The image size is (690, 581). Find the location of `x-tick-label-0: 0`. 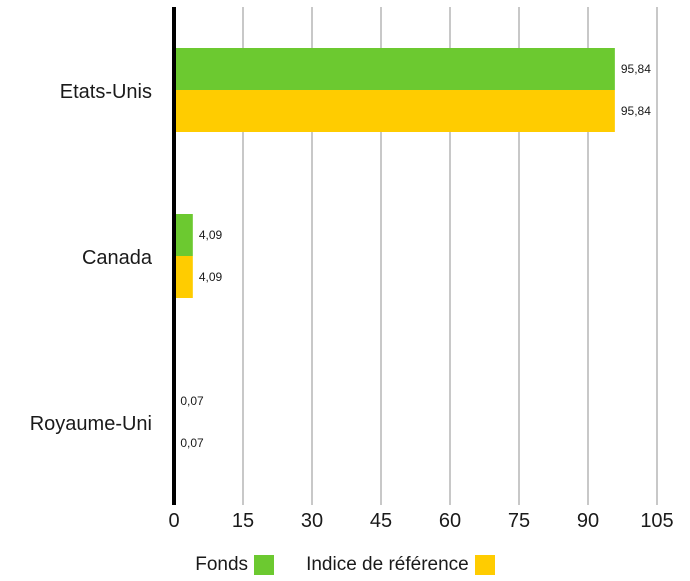

x-tick-label-0: 0 is located at coordinates (173, 521).